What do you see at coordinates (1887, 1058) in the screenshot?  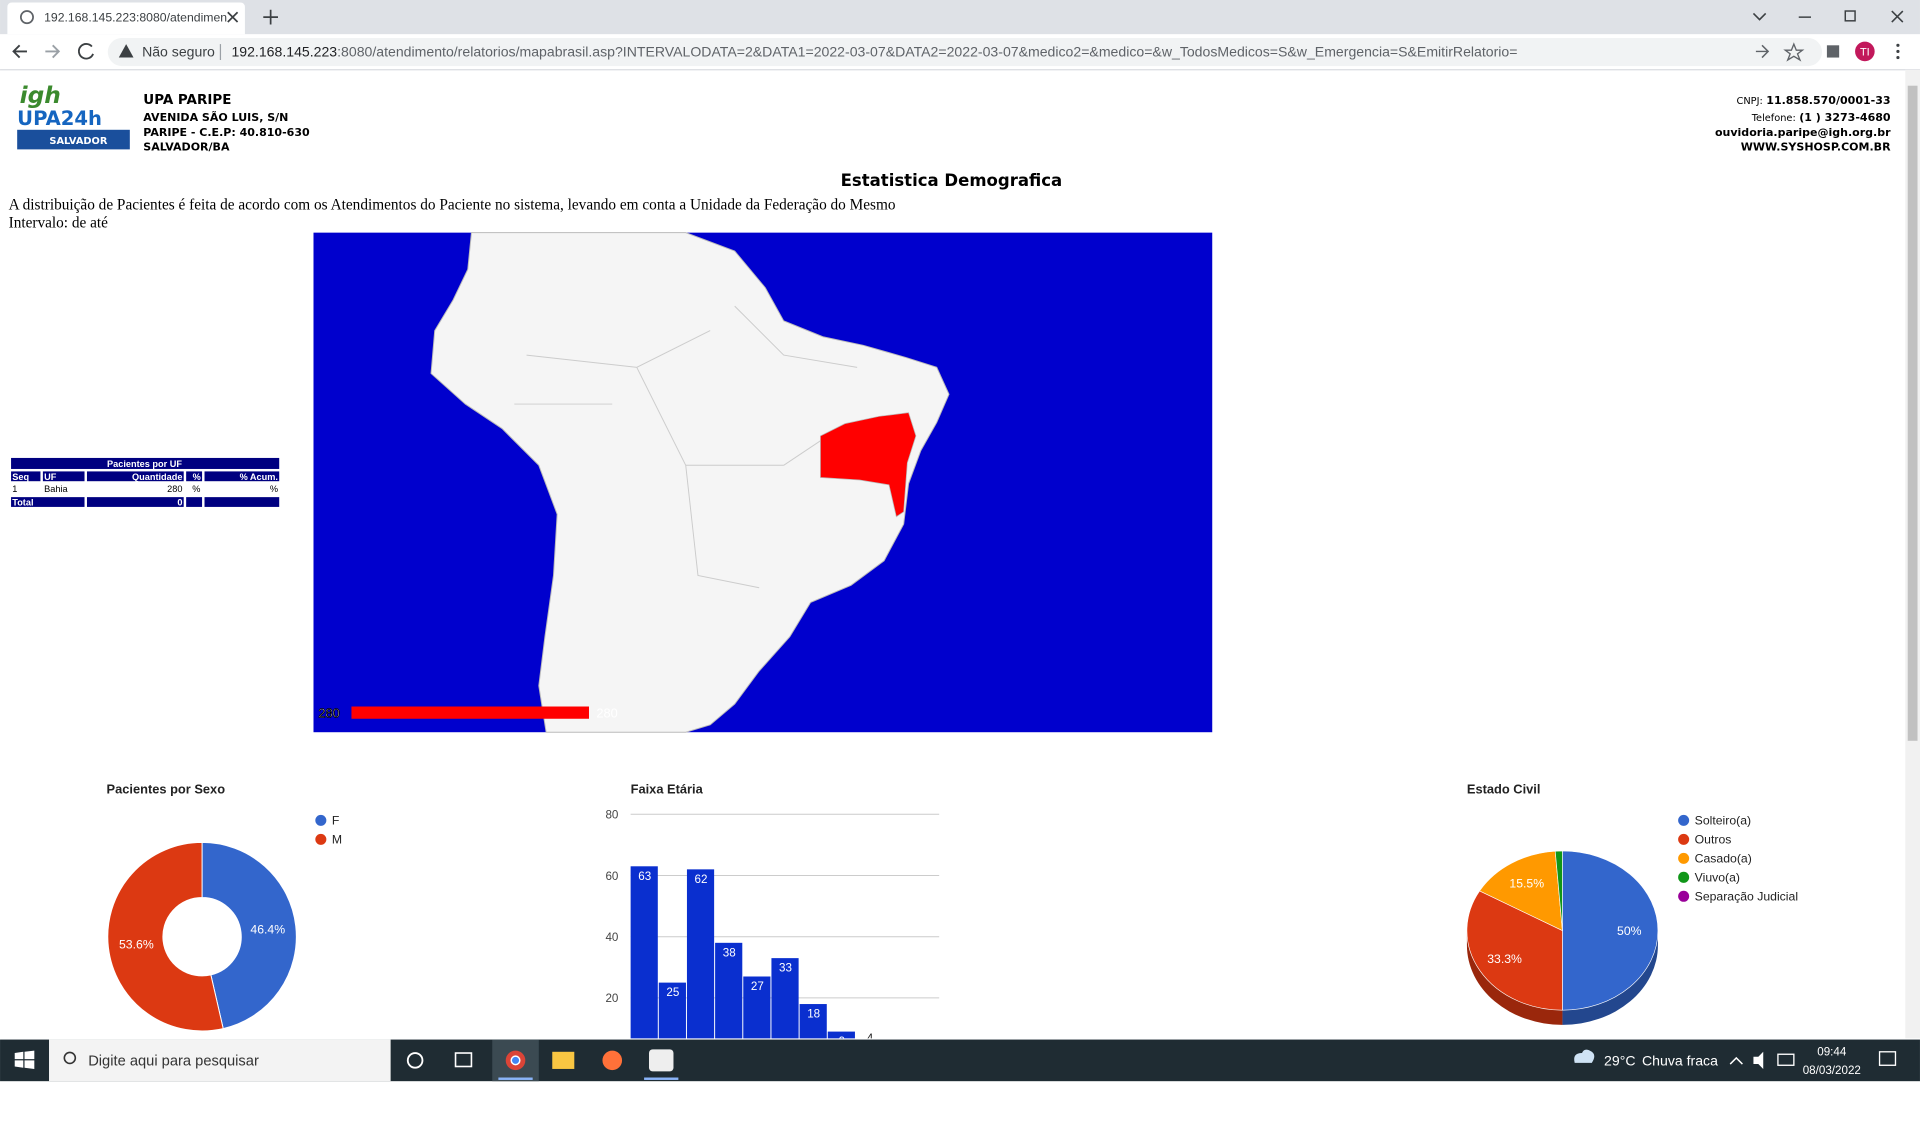 I see `notifications` at bounding box center [1887, 1058].